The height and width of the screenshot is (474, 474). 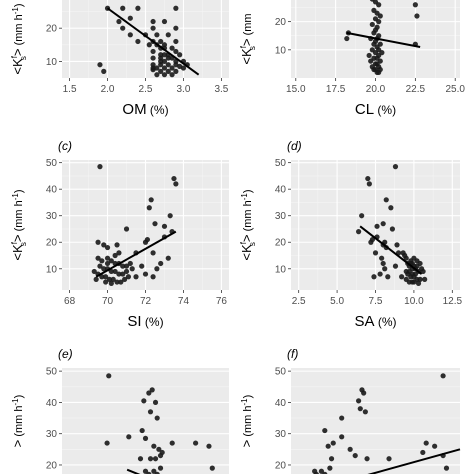 What do you see at coordinates (375, 321) in the screenshot?
I see `x-axis-label: SA (%)` at bounding box center [375, 321].